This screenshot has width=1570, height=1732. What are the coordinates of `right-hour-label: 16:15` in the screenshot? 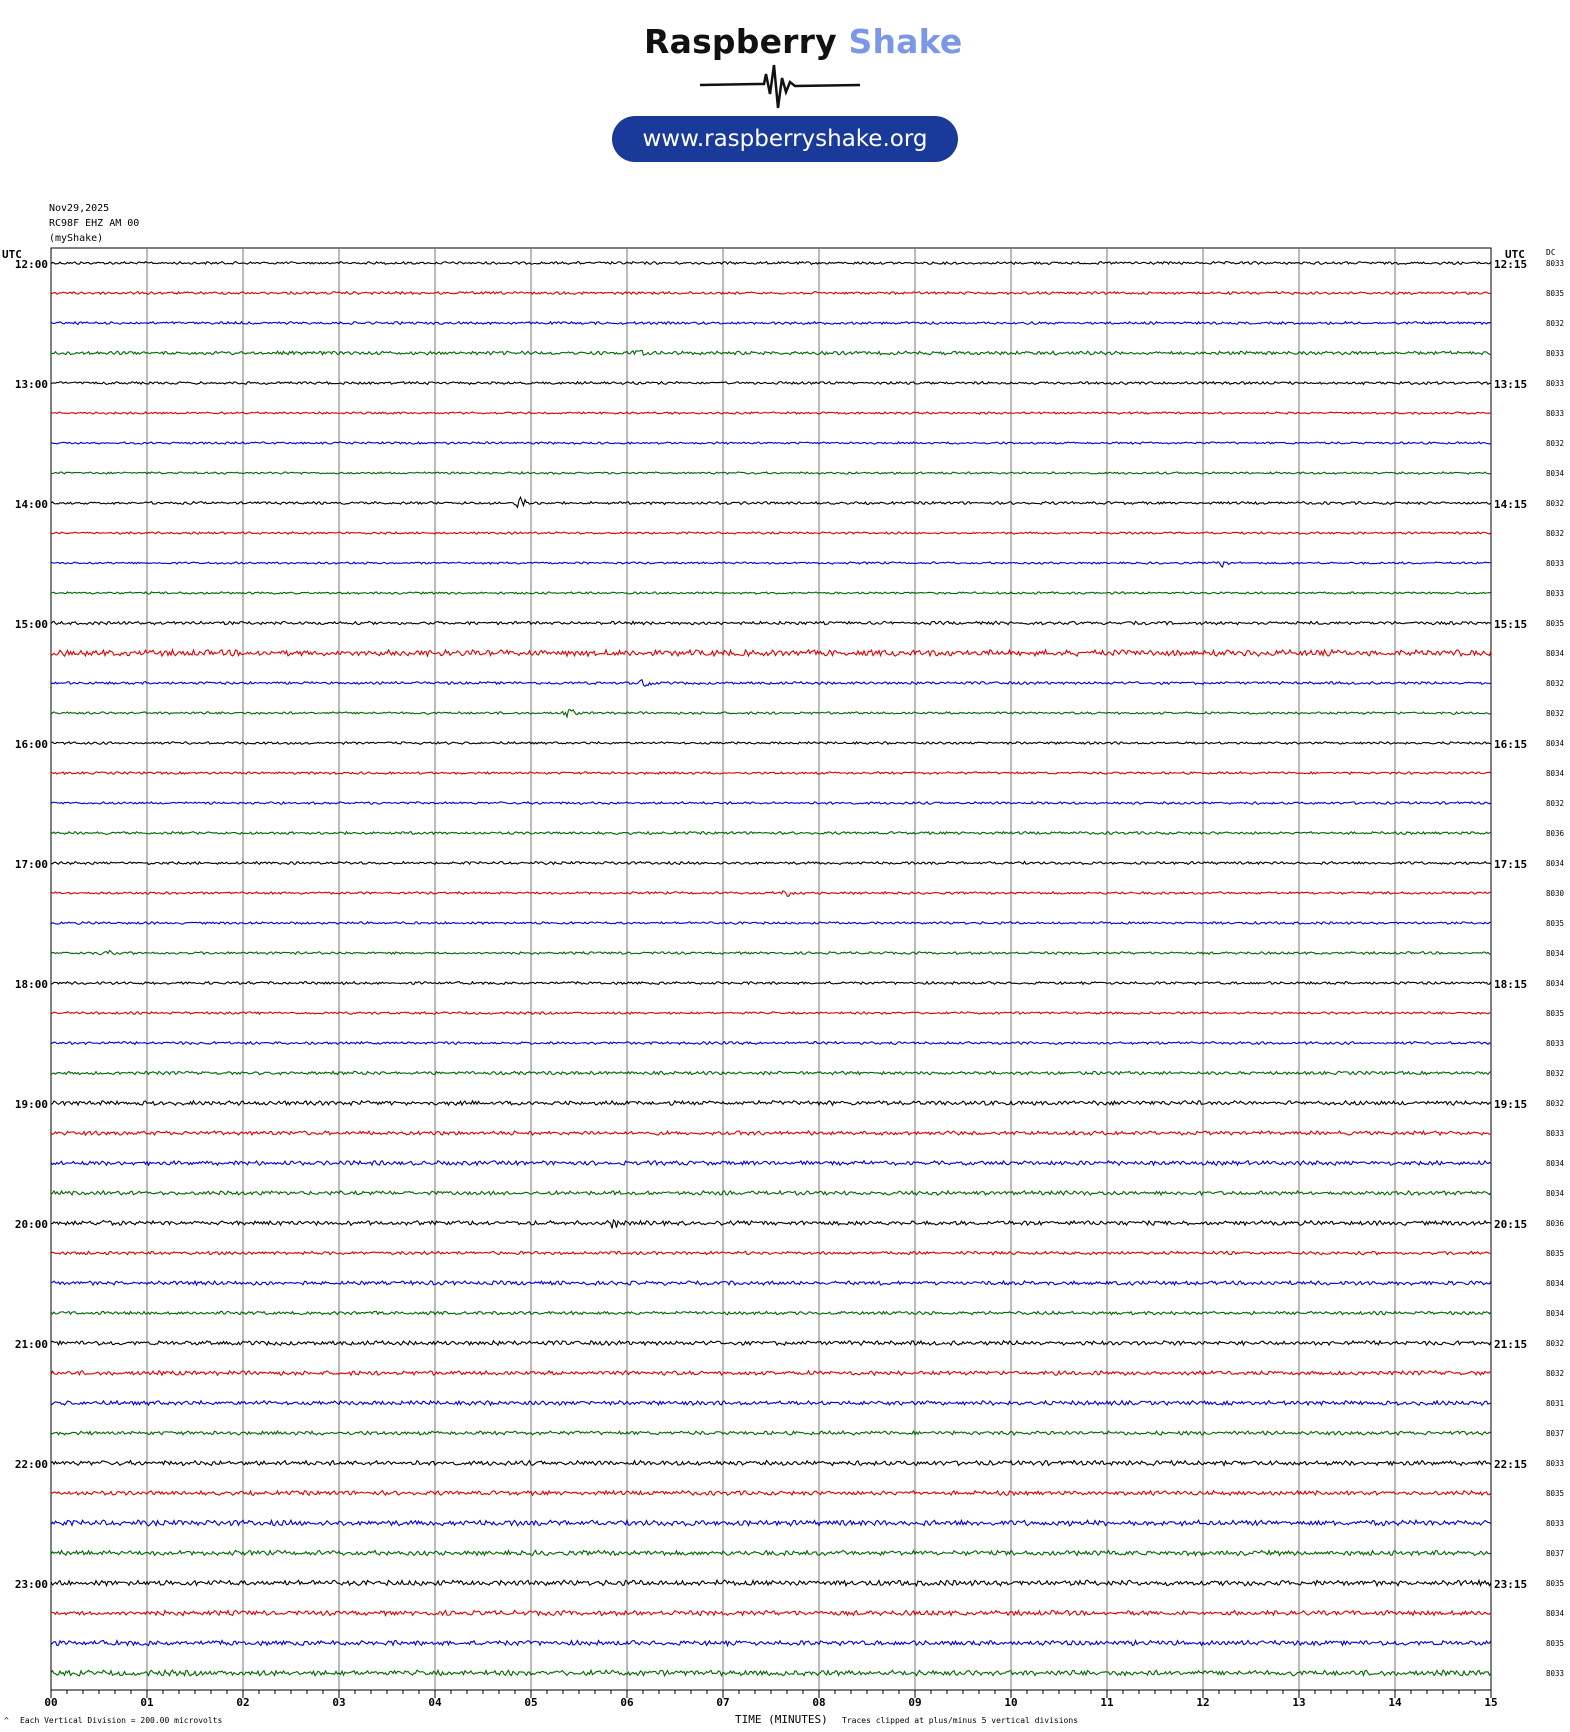 It's located at (1510, 744).